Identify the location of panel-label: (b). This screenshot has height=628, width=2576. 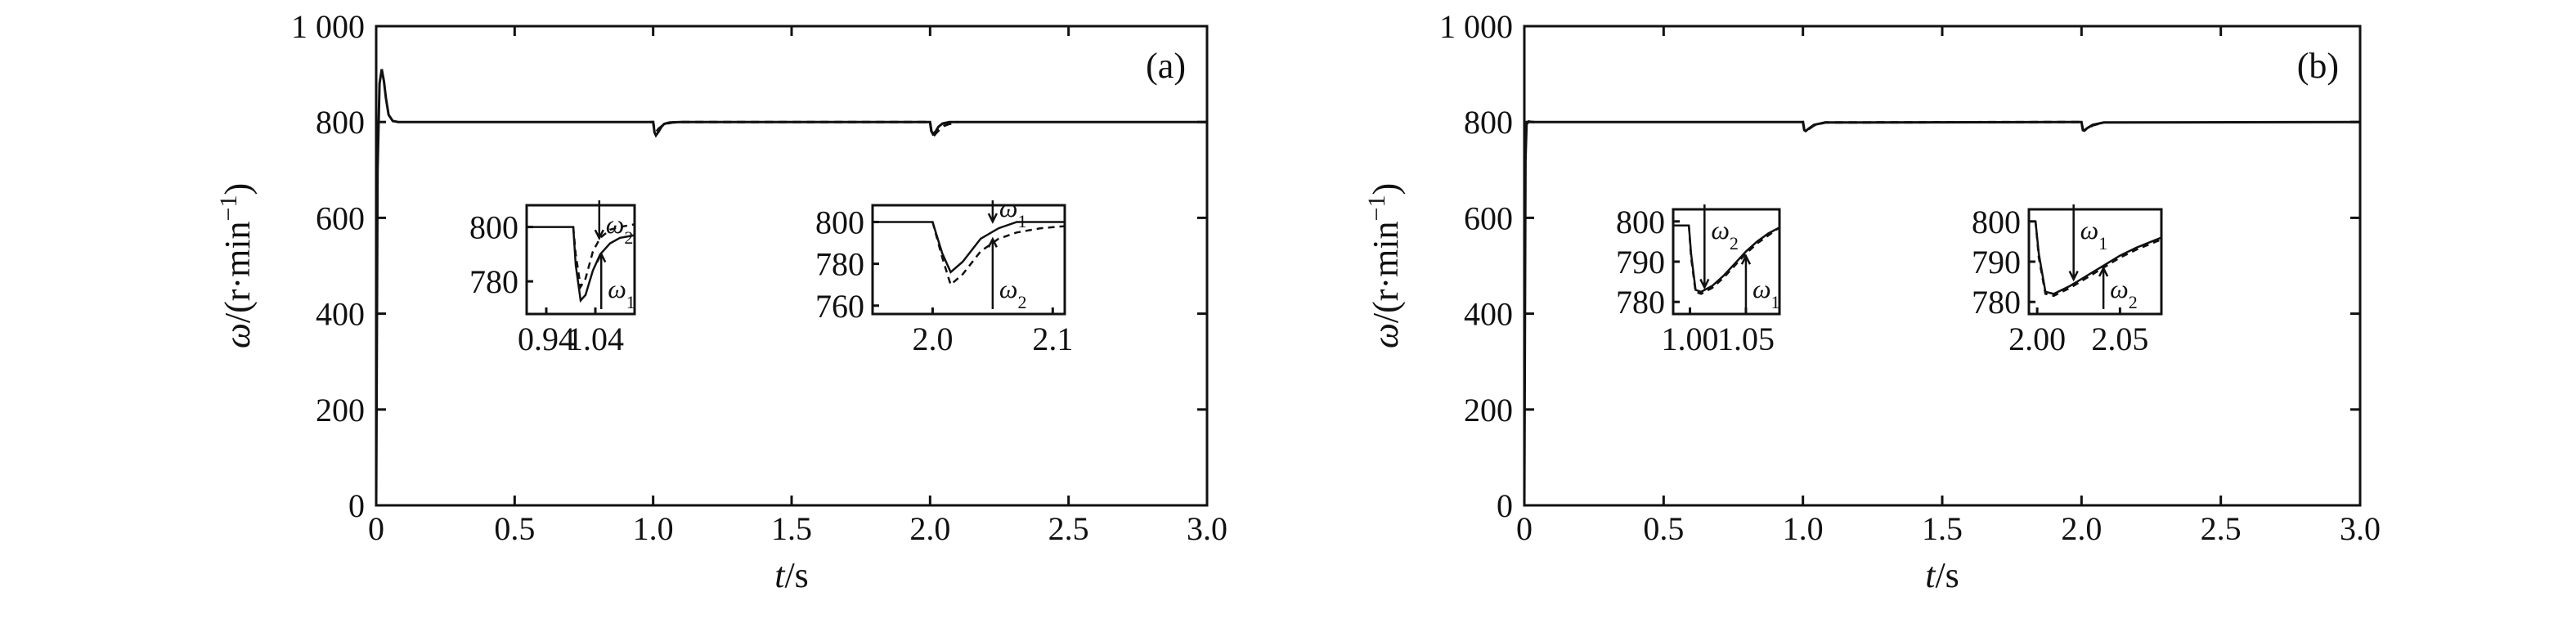
(2318, 66).